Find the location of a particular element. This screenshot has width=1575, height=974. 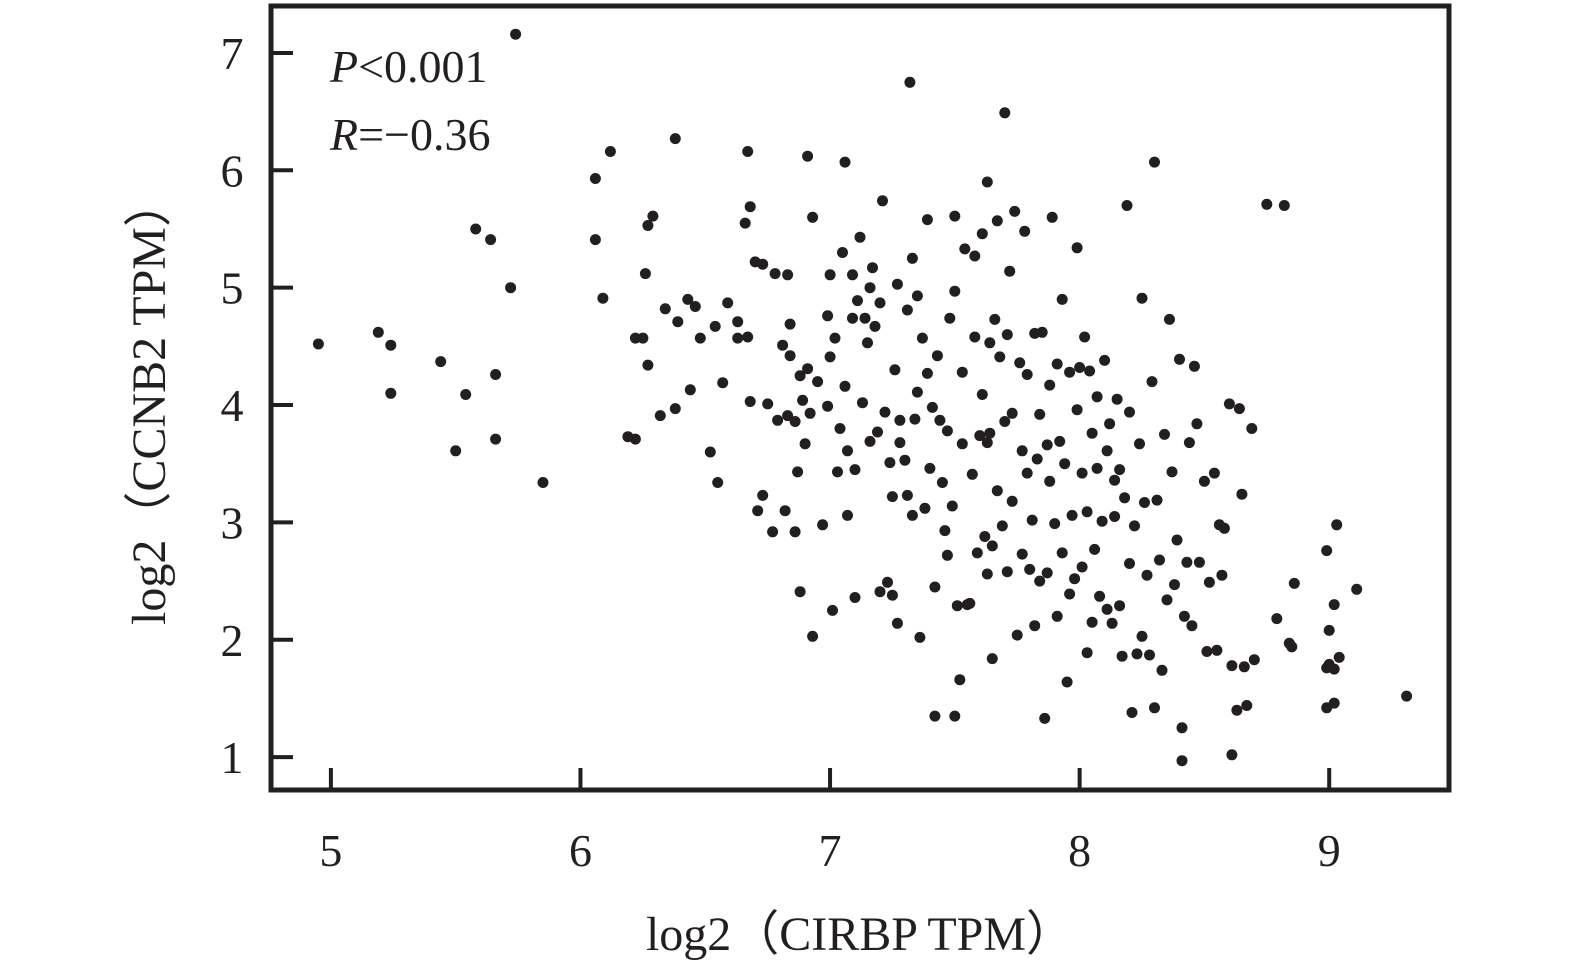

x-tick-label: 7 is located at coordinates (830, 850).